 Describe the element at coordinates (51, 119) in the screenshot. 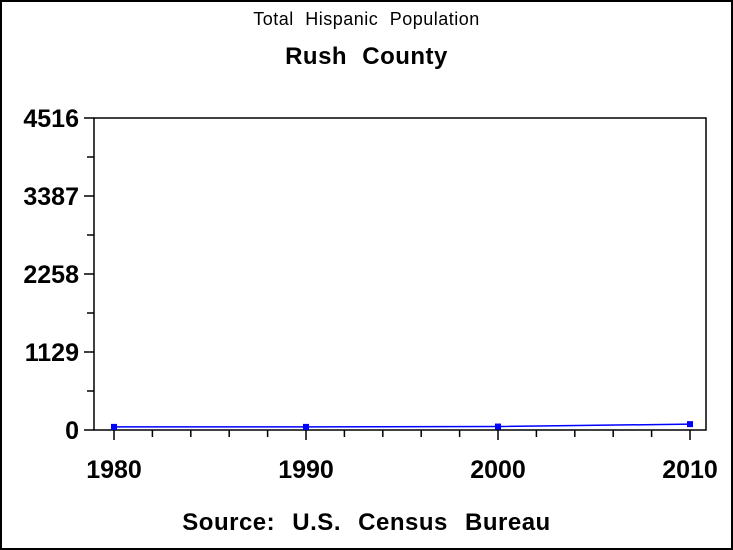

I see `y-tick-label: 4516` at that location.